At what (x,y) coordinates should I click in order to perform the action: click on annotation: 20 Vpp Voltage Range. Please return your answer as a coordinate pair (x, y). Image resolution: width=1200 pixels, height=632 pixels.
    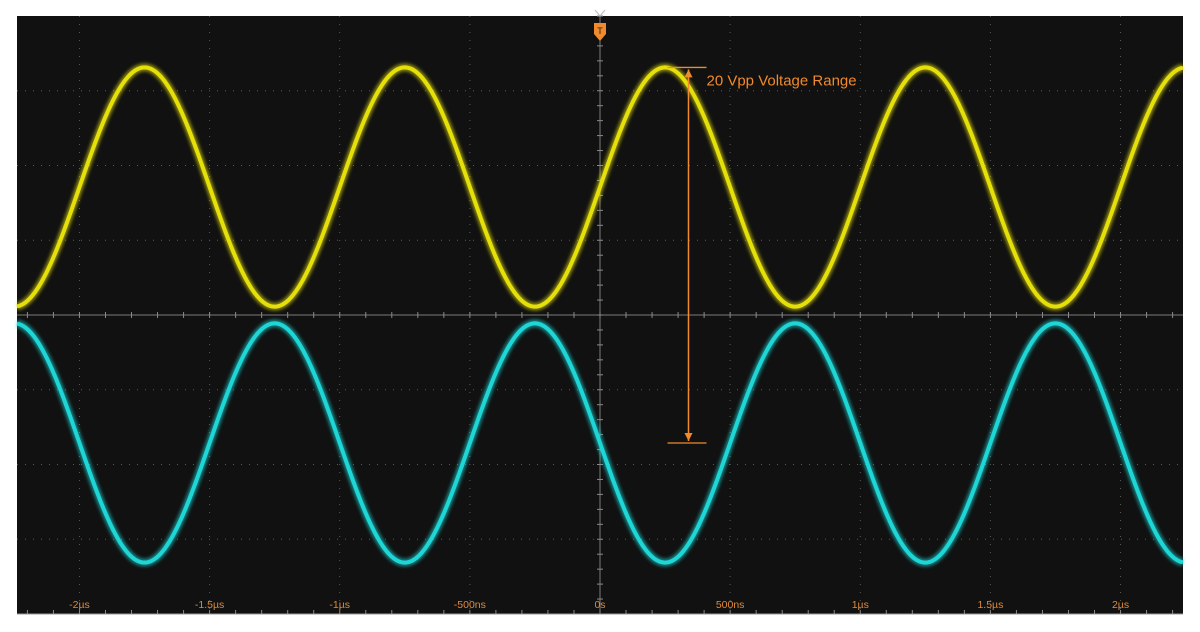
    Looking at the image, I should click on (762, 255).